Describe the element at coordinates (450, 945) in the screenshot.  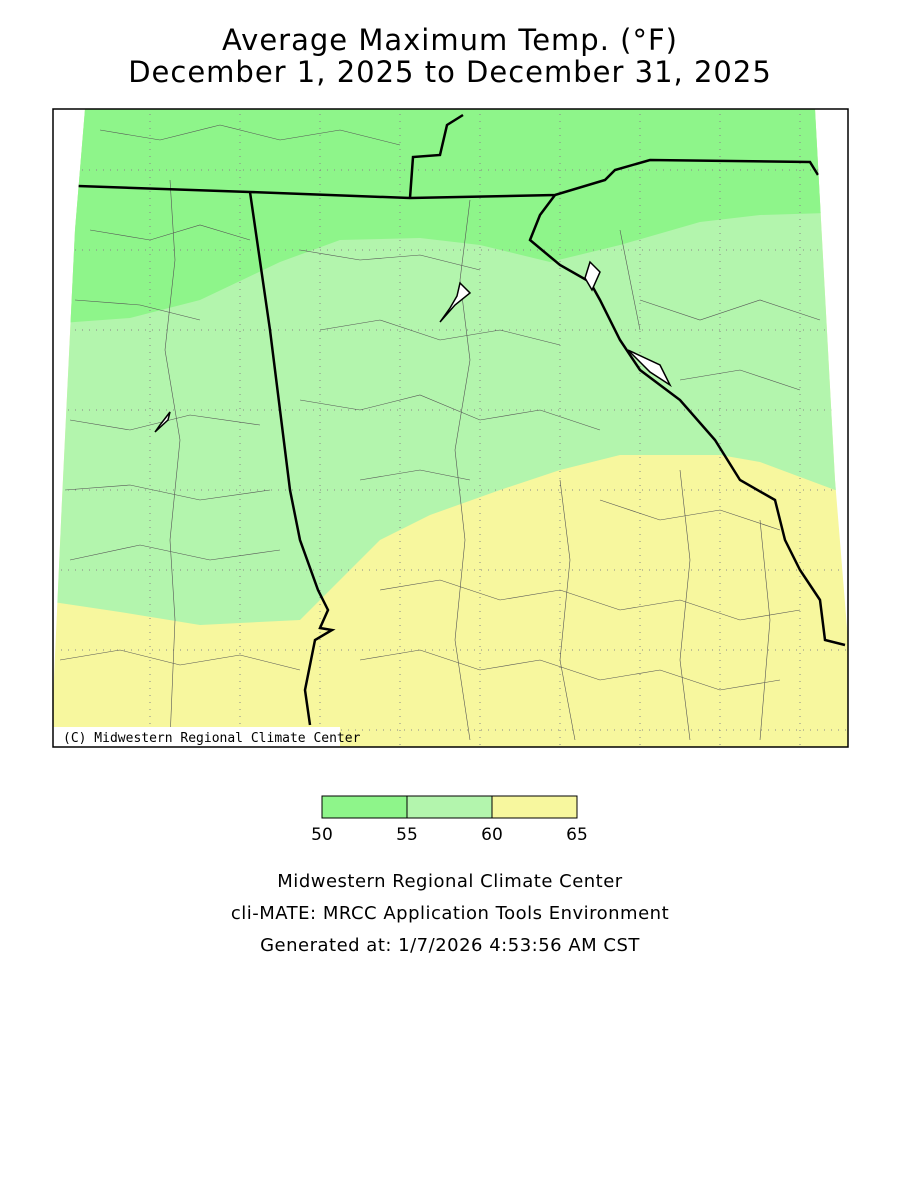
I see `footer-line: Generated at: 1/7/2026 4:53:56 AM CST` at that location.